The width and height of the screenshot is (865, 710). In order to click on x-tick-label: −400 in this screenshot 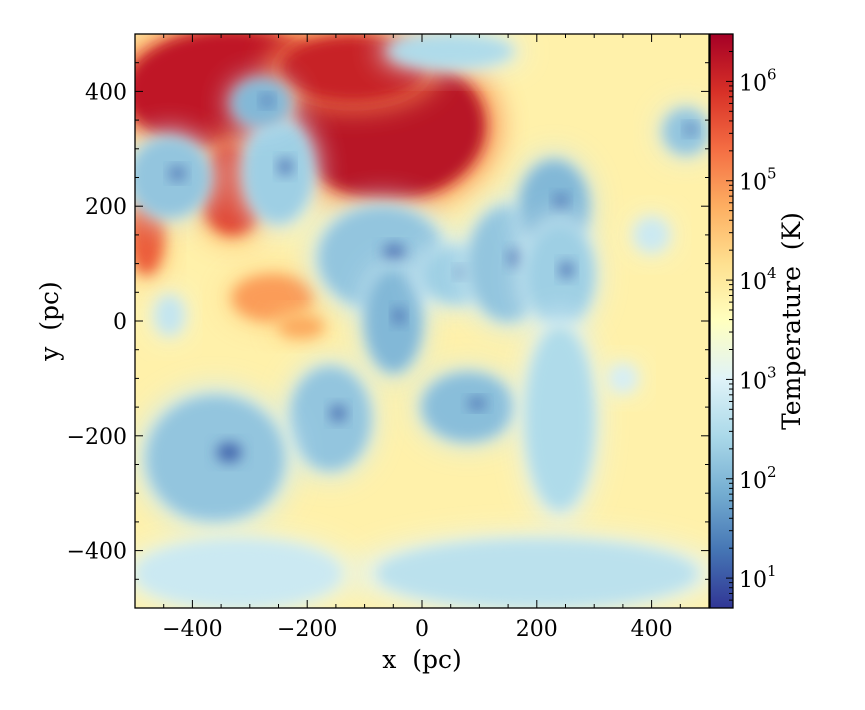, I will do `click(192, 629)`.